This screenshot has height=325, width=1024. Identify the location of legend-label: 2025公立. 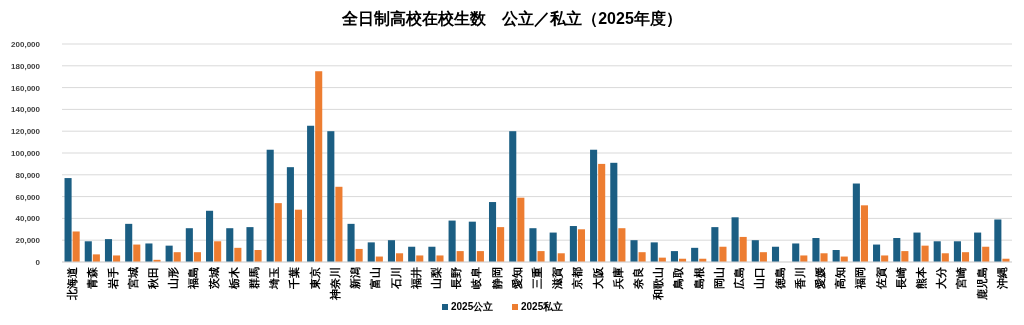
(472, 306).